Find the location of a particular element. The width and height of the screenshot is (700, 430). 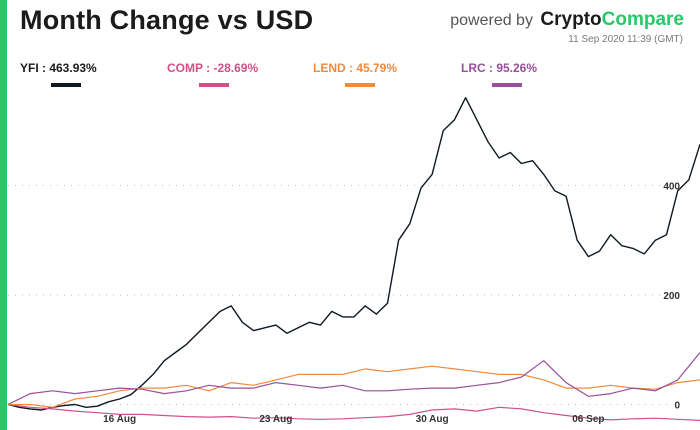

x-tick-label-06-sep: 06 Sep is located at coordinates (588, 419).